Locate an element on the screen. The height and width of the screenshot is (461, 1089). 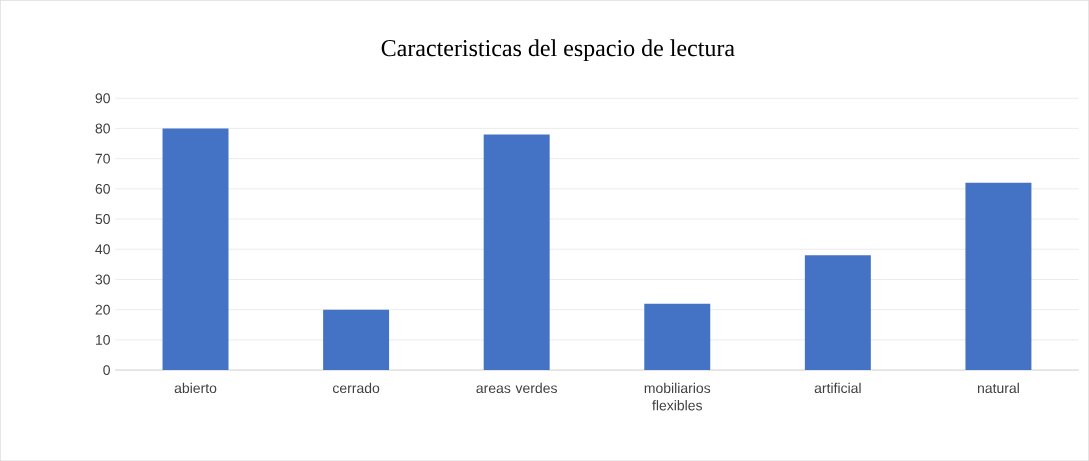
chart-title: Caracteristicas del espacio de lectura is located at coordinates (558, 50).